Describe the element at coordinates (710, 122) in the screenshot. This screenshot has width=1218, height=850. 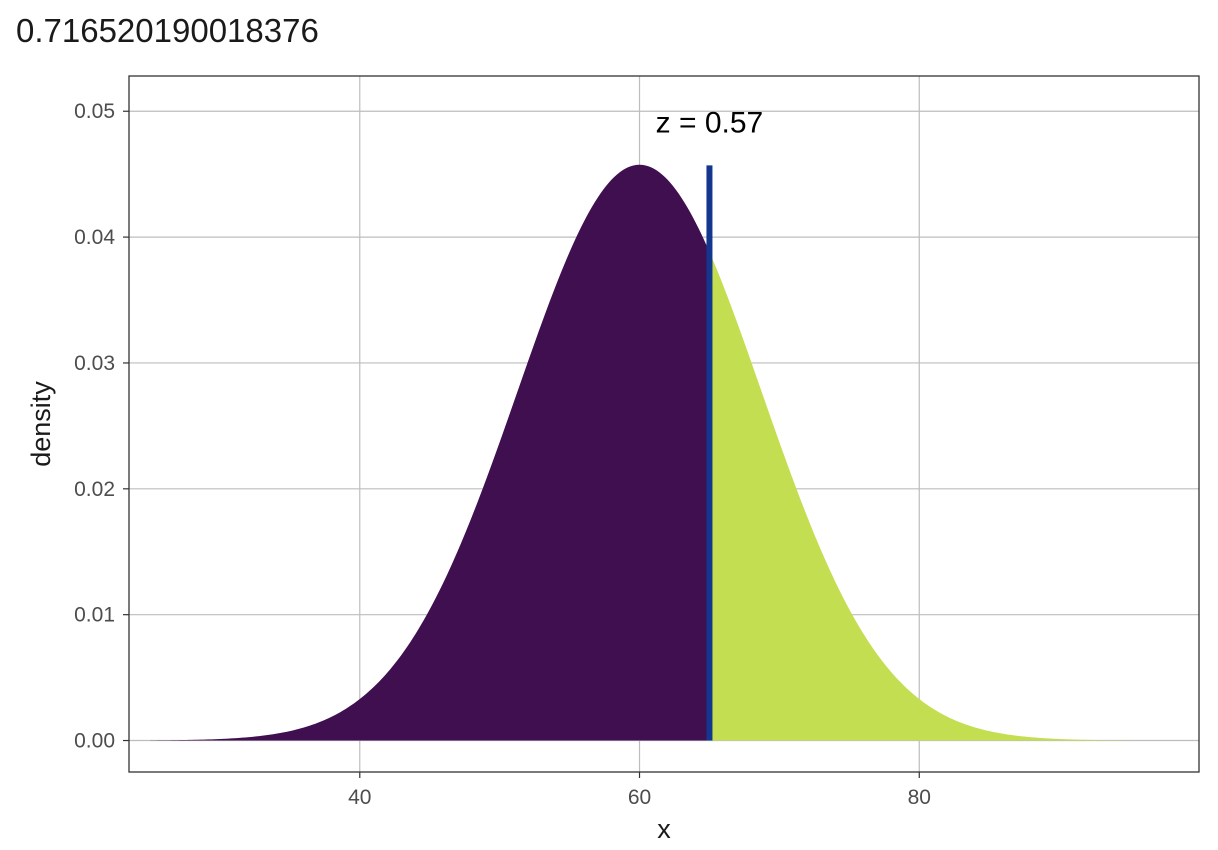
I see `z-annotation: z = 0.57` at that location.